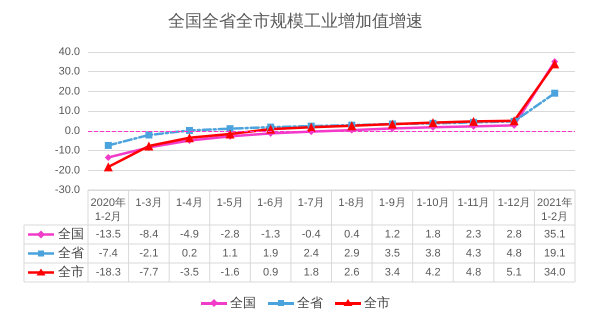  Describe the element at coordinates (148, 272) in the screenshot. I see `data-label: -7.7` at that location.